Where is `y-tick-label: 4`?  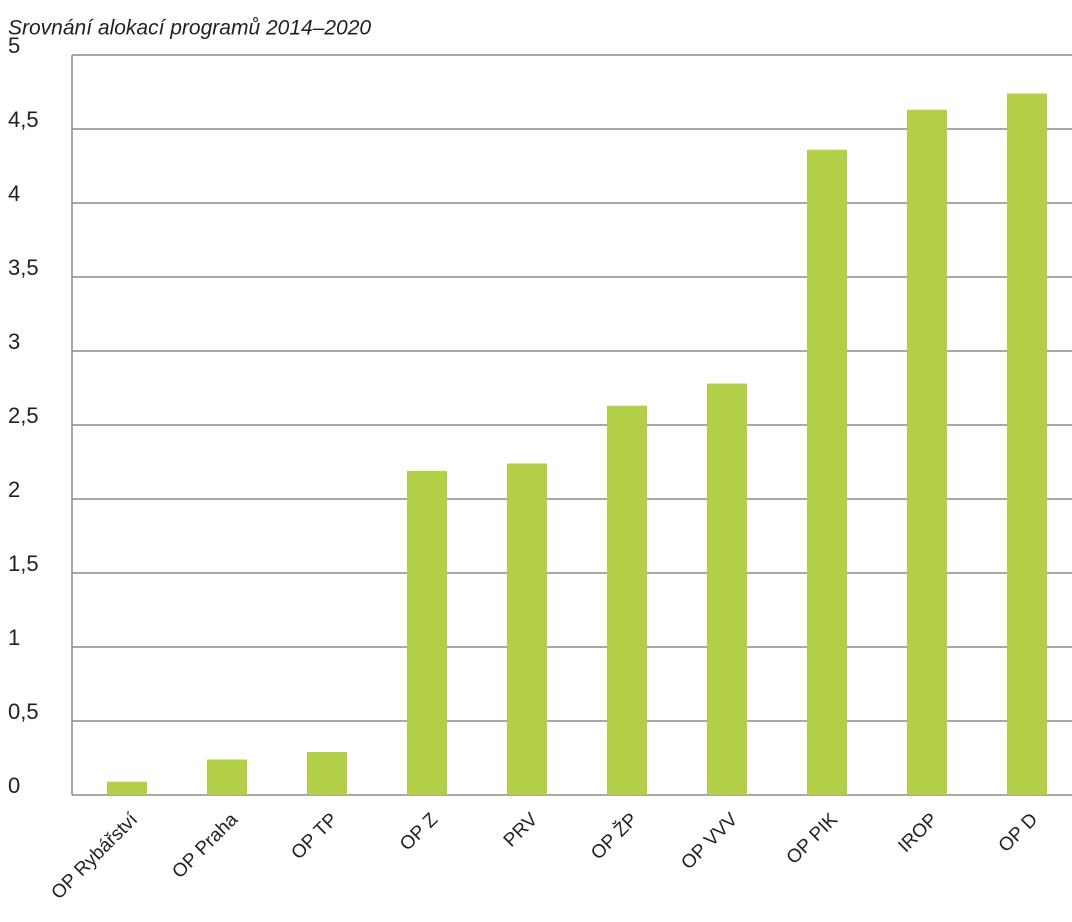 y-tick-label: 4 is located at coordinates (14, 193).